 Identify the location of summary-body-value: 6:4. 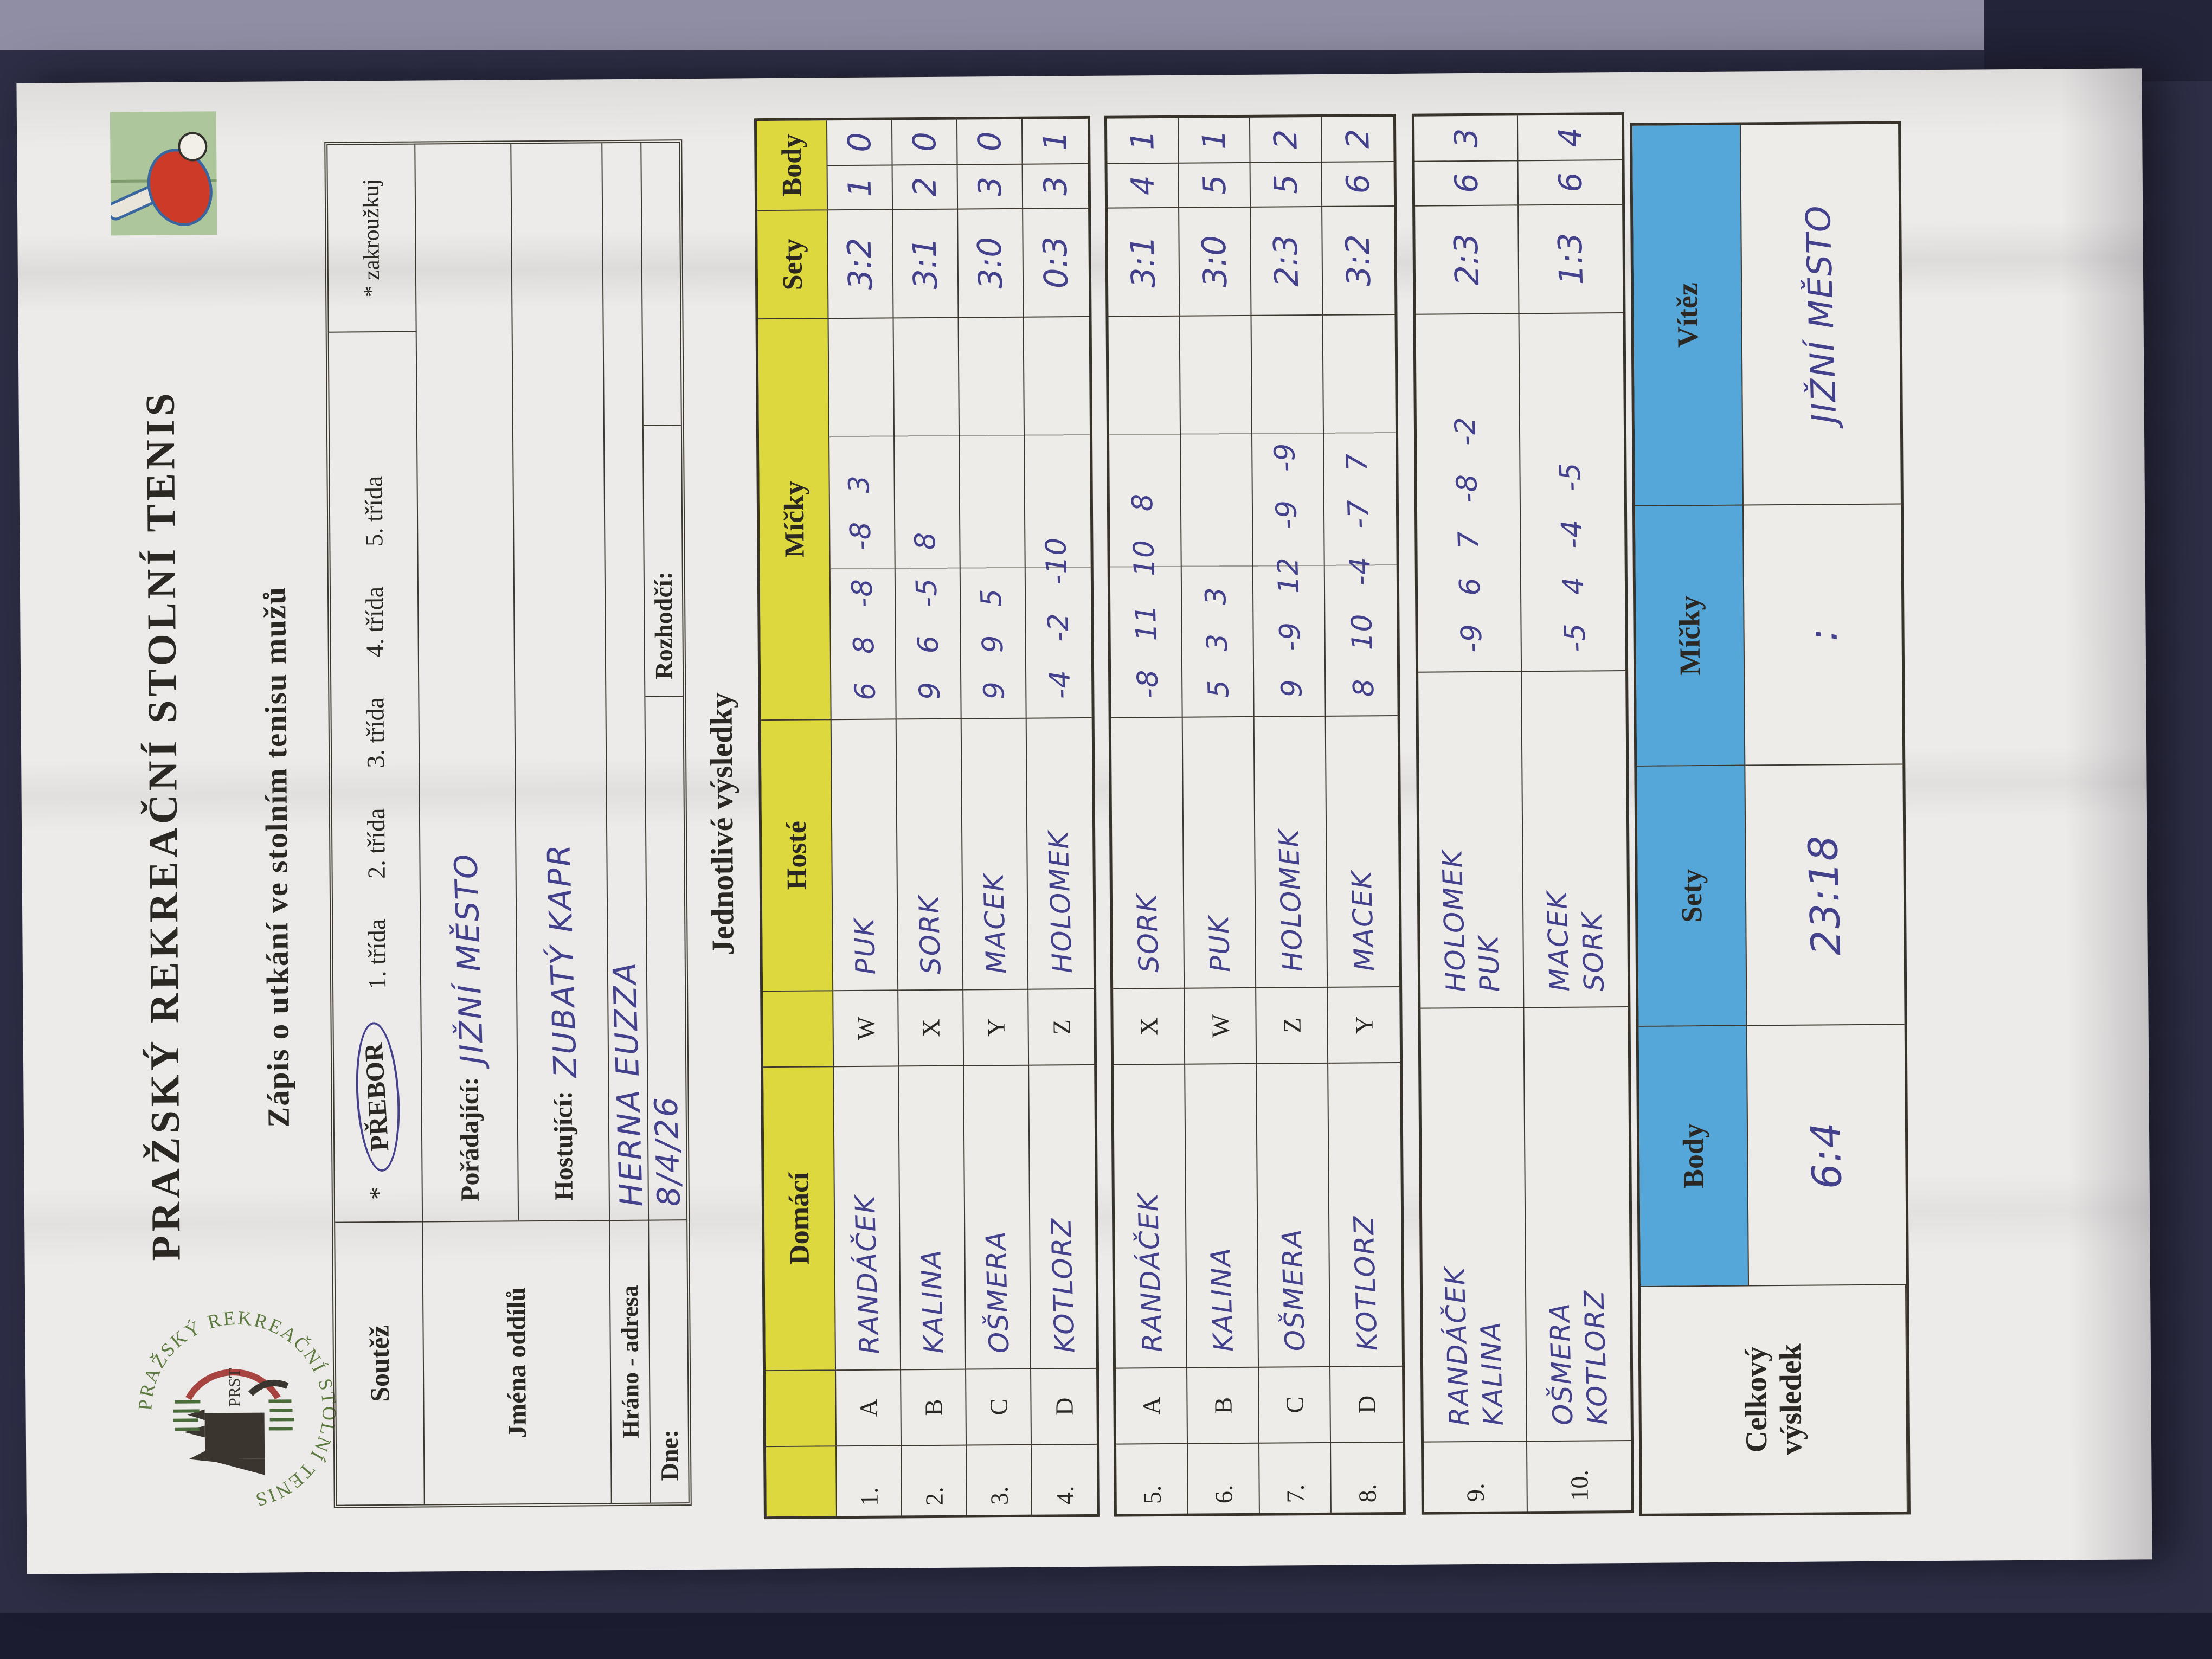
(1826, 1154).